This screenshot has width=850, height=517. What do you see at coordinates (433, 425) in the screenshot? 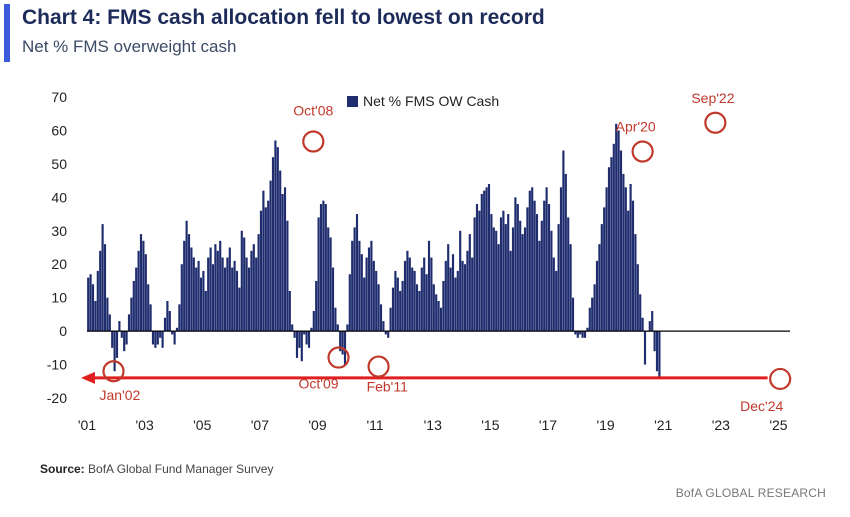
I see `x-tick-label: '13` at bounding box center [433, 425].